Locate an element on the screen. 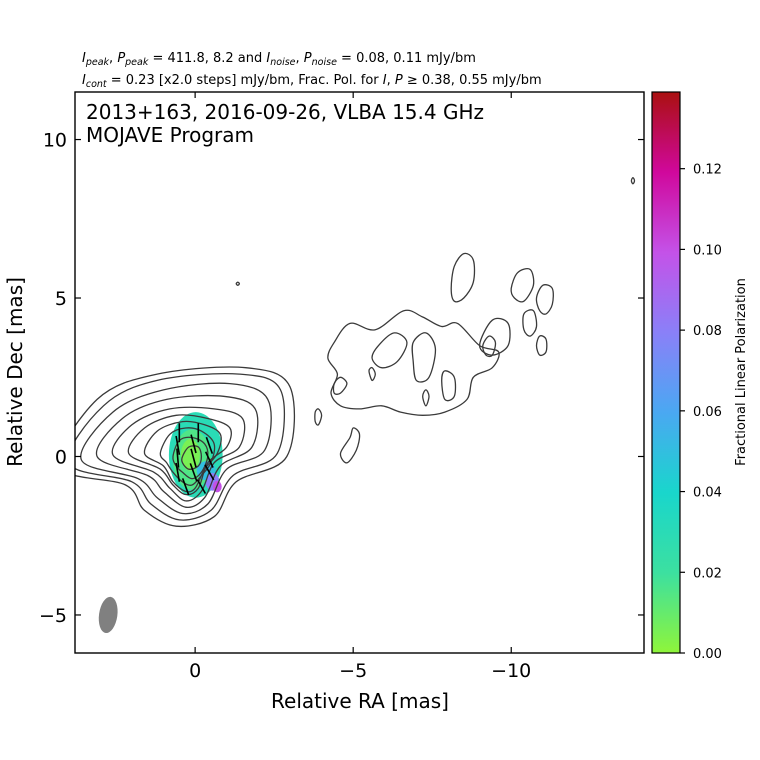  colorbar-tick-label: 0.02 is located at coordinates (707, 573).